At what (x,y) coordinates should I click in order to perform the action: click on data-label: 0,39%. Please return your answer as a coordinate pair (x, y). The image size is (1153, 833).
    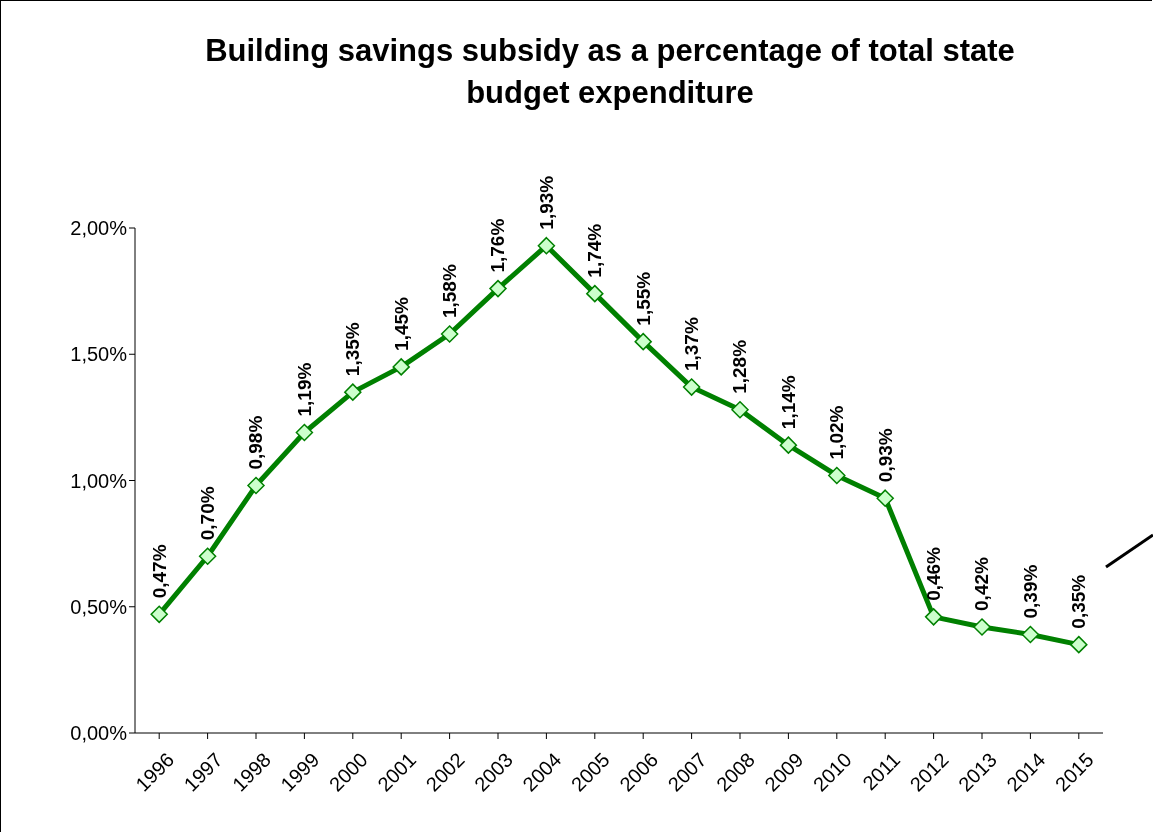
    Looking at the image, I should click on (1030, 591).